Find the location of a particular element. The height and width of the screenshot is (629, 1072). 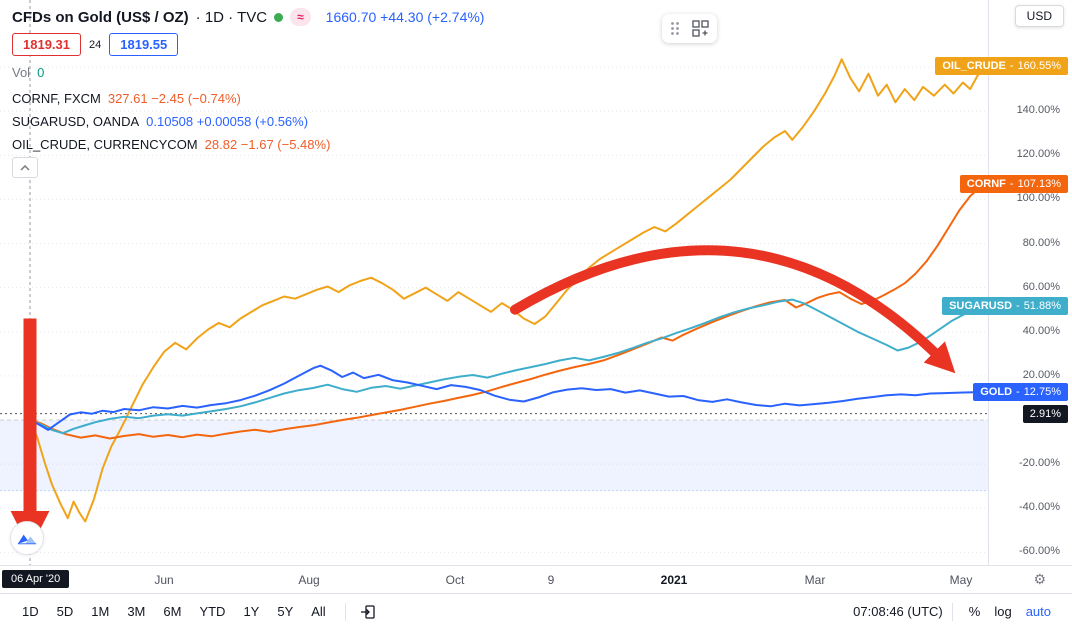

price-axis-tick: -60.00% is located at coordinates (1039, 551).